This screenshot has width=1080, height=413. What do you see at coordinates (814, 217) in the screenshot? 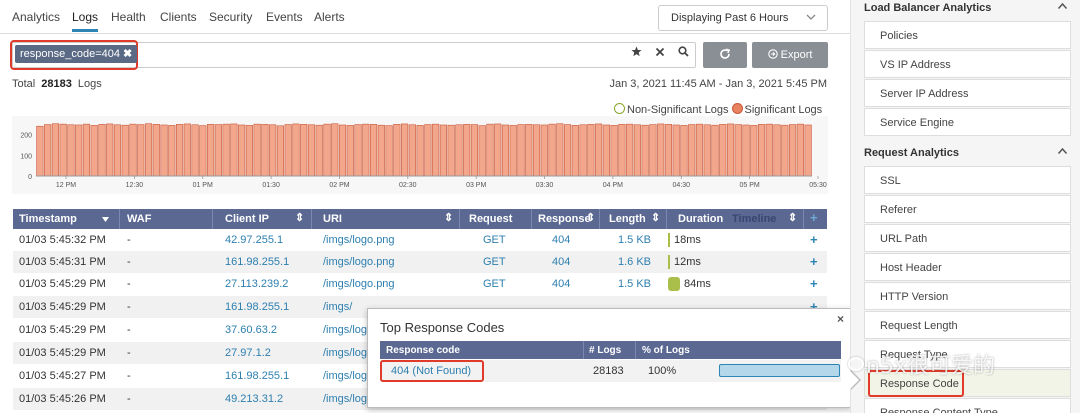
I see `add-column-icon: +` at bounding box center [814, 217].